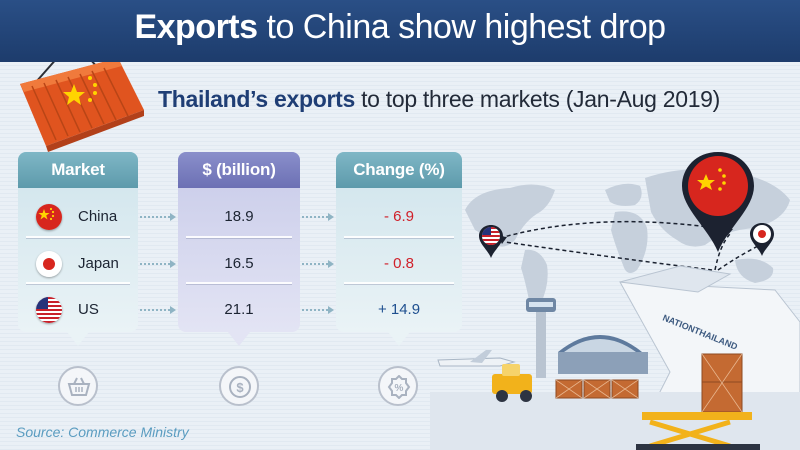  I want to click on dollar-coin-icon: $, so click(239, 386).